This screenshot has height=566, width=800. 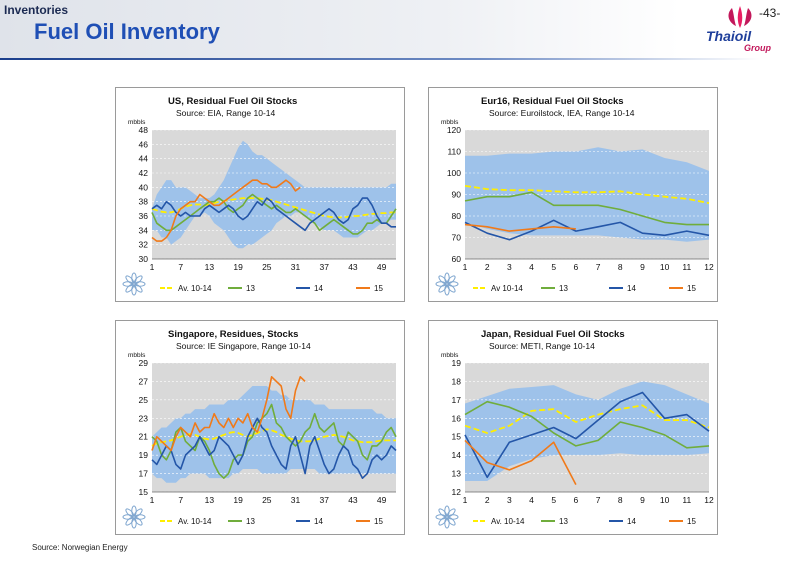 What do you see at coordinates (400, 59) in the screenshot?
I see `header-divider` at bounding box center [400, 59].